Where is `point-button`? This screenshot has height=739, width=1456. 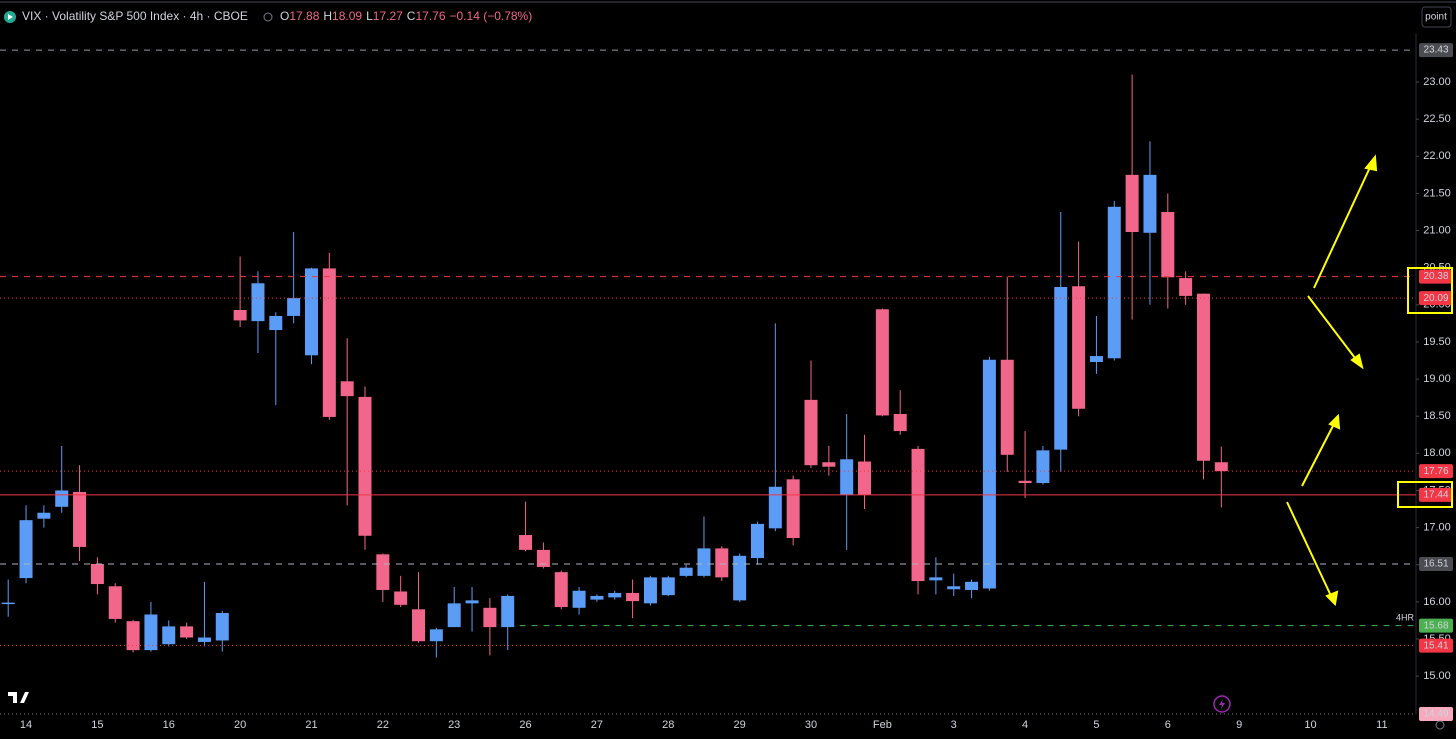
point-button is located at coordinates (1436, 17).